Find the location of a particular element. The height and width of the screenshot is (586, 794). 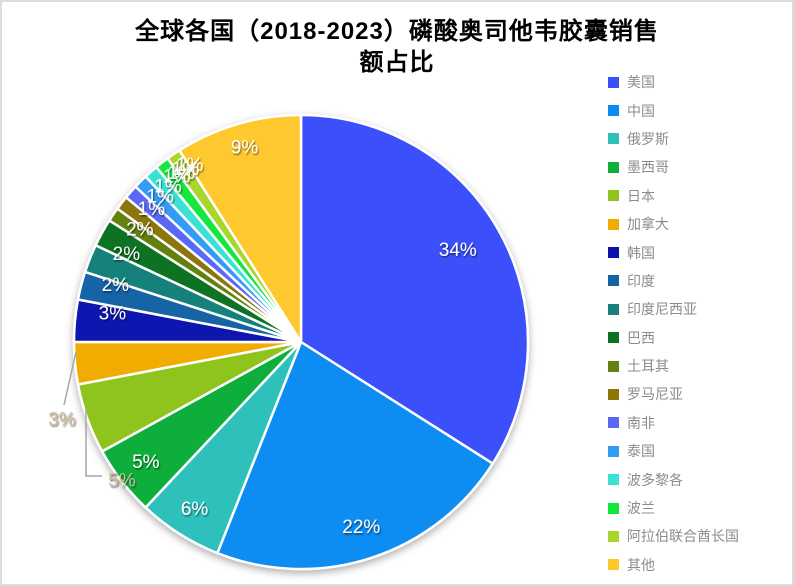

legend-item-label: 土耳其 is located at coordinates (648, 366).